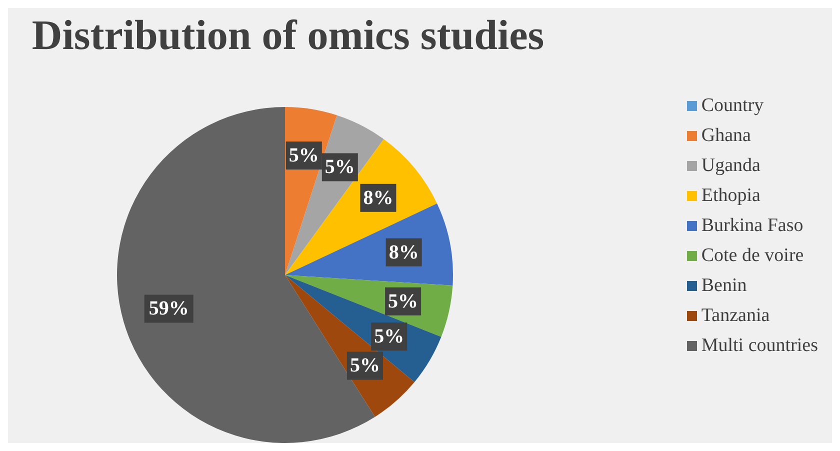 The height and width of the screenshot is (451, 840). I want to click on legend-label: Tanzania, so click(735, 315).